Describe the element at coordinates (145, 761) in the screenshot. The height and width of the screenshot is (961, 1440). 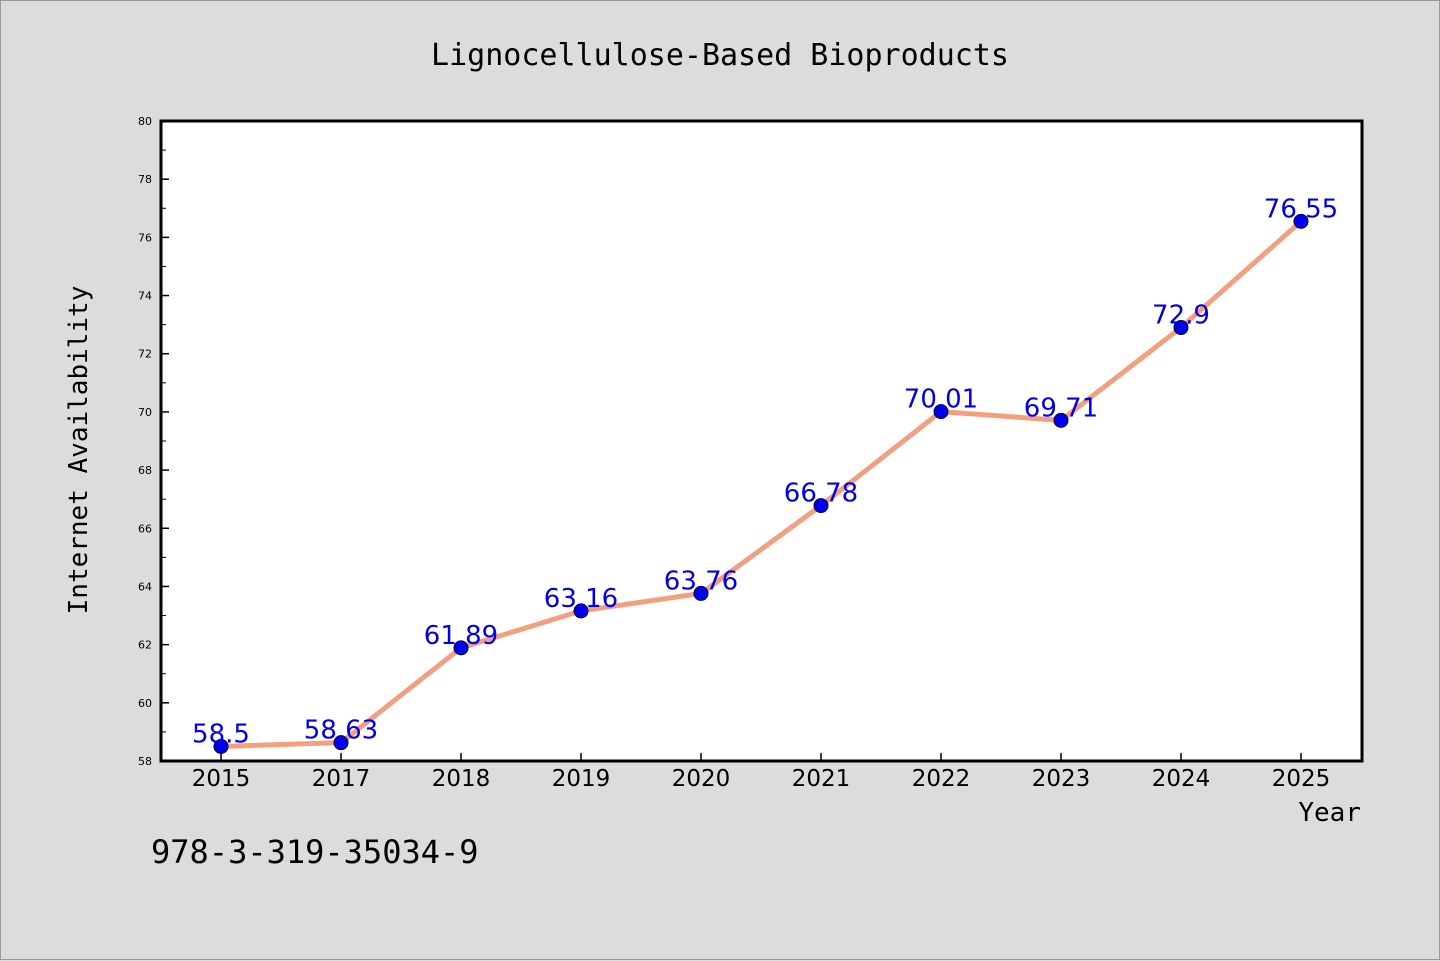
I see `y-tick-label: 58` at that location.